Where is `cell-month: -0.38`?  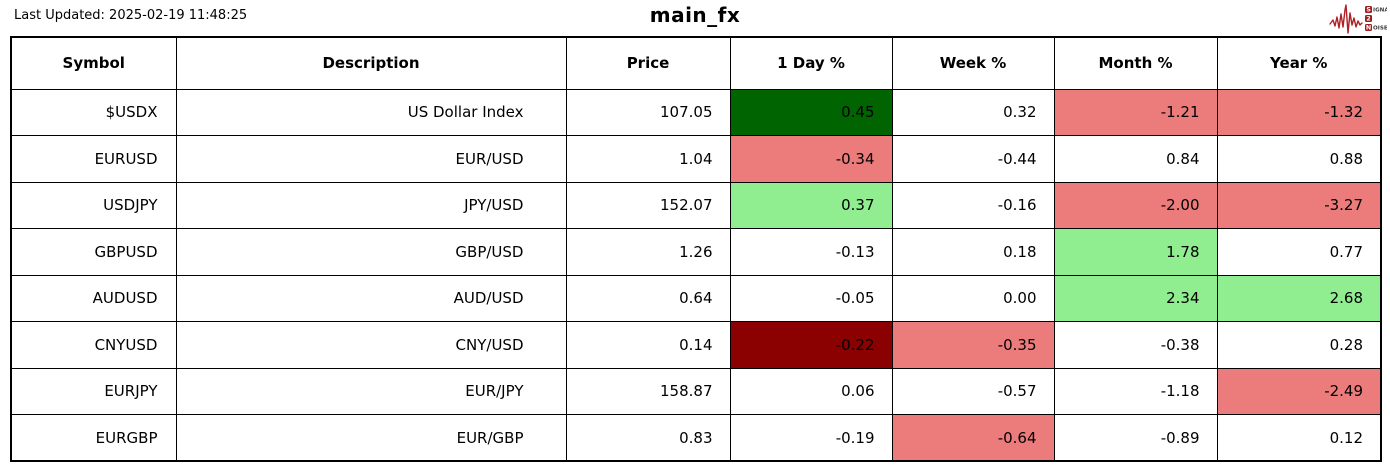
cell-month: -0.38 is located at coordinates (1135, 345).